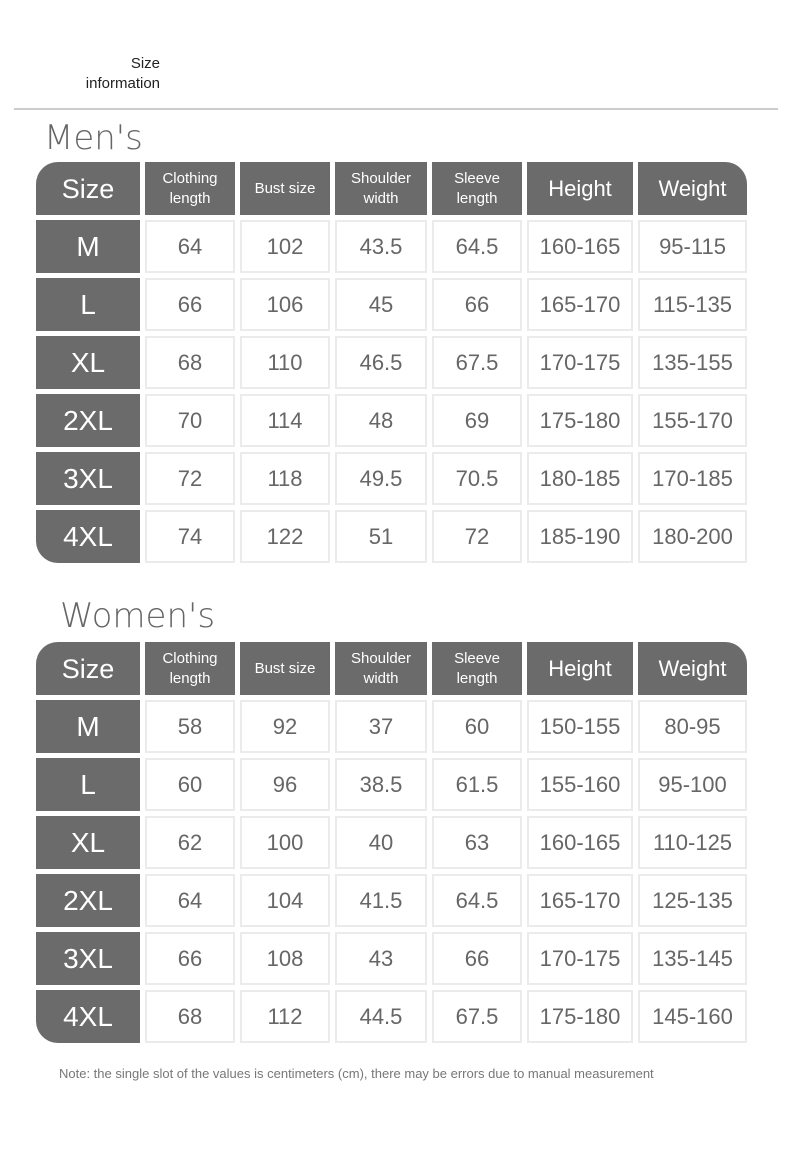 The image size is (790, 1155). Describe the element at coordinates (190, 420) in the screenshot. I see `cell-clothing-length: 70` at that location.